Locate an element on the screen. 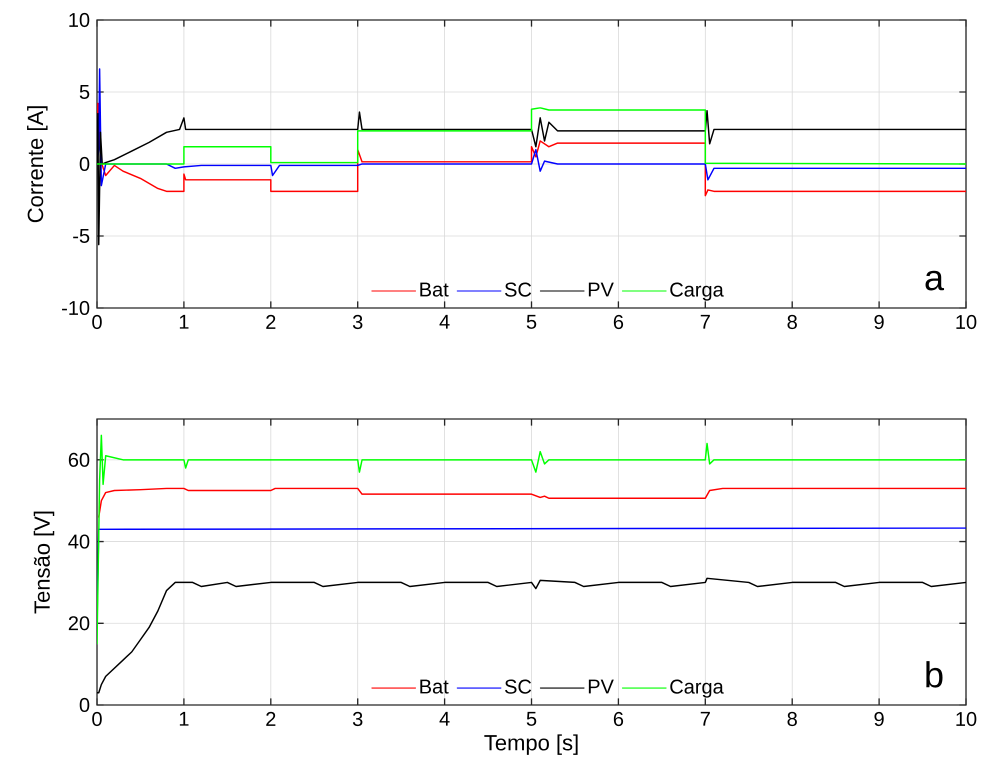  y-tick-label: -10 is located at coordinates (76, 308).